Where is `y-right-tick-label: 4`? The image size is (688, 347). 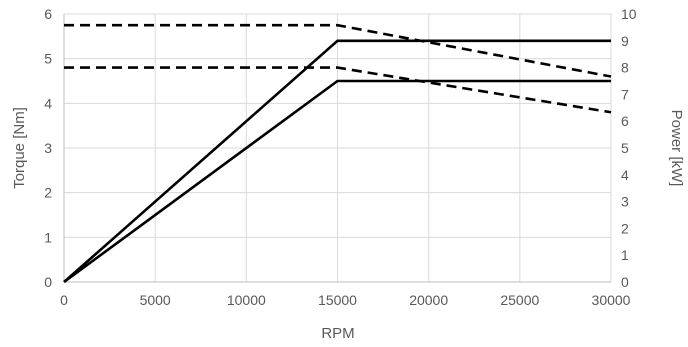
y-right-tick-label: 4 is located at coordinates (625, 175).